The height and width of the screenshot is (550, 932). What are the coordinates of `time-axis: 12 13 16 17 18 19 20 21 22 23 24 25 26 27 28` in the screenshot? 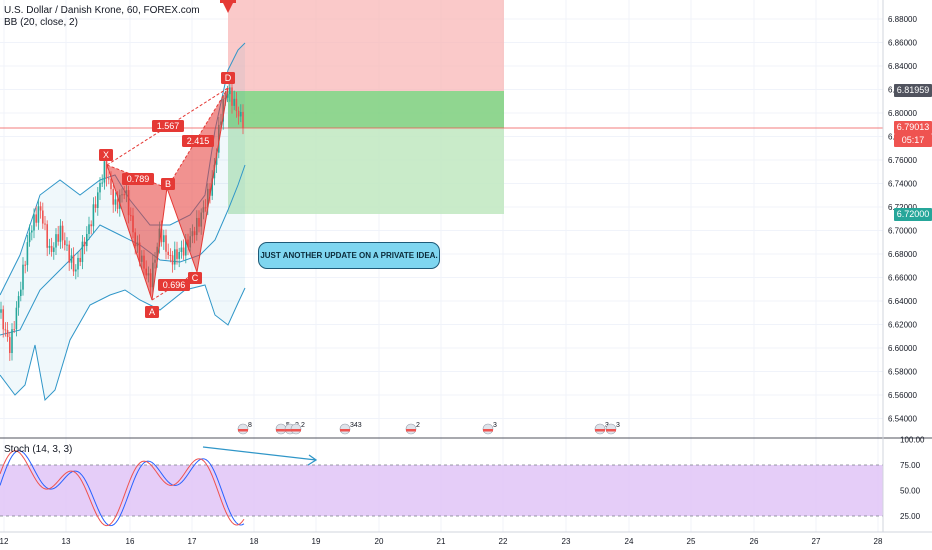 It's located at (441, 541).